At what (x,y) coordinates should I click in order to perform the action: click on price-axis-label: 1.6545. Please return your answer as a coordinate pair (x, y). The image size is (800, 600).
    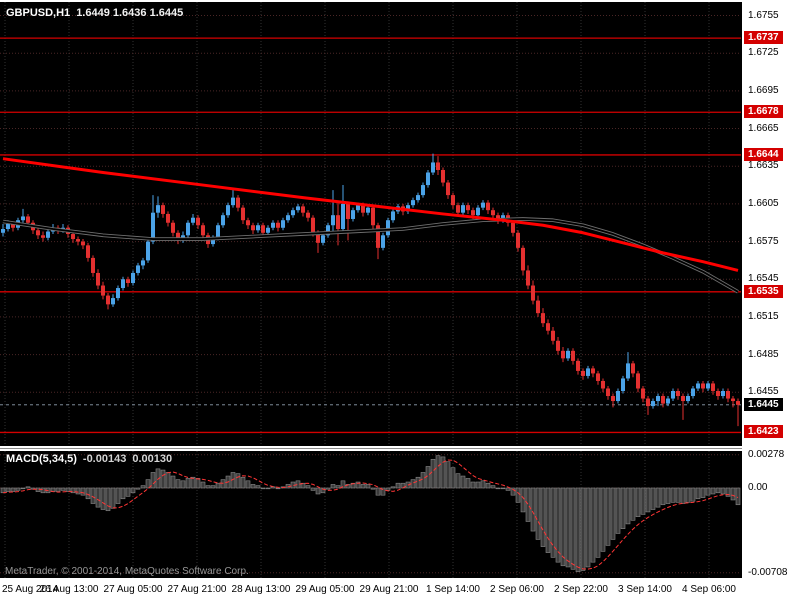
    Looking at the image, I should click on (763, 279).